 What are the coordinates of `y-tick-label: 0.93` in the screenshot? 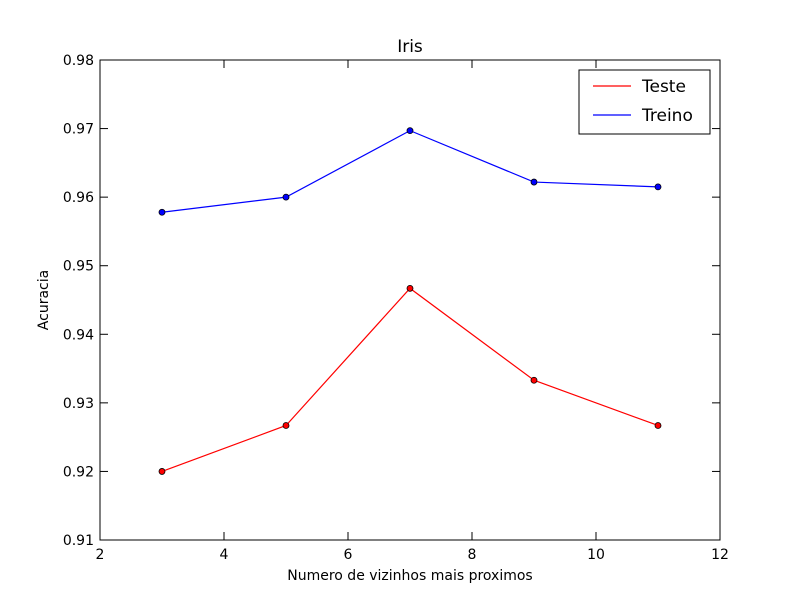 It's located at (78, 404).